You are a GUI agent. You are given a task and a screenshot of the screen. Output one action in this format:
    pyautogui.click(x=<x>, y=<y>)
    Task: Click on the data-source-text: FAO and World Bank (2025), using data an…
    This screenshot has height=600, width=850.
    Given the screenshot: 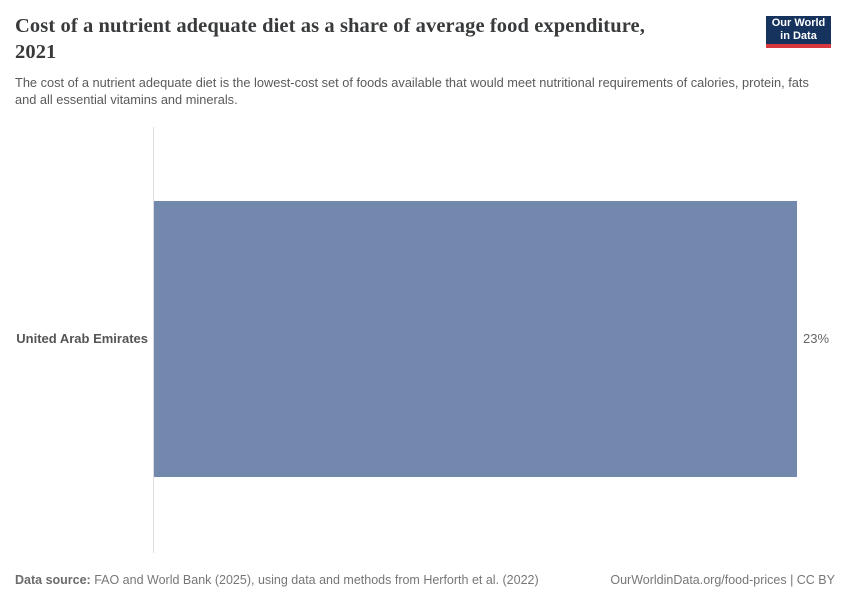 What is the action you would take?
    pyautogui.click(x=314, y=580)
    